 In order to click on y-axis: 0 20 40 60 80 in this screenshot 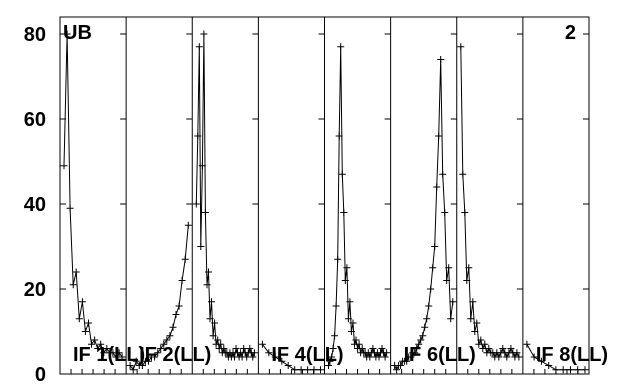, I will do `click(45, 205)`.